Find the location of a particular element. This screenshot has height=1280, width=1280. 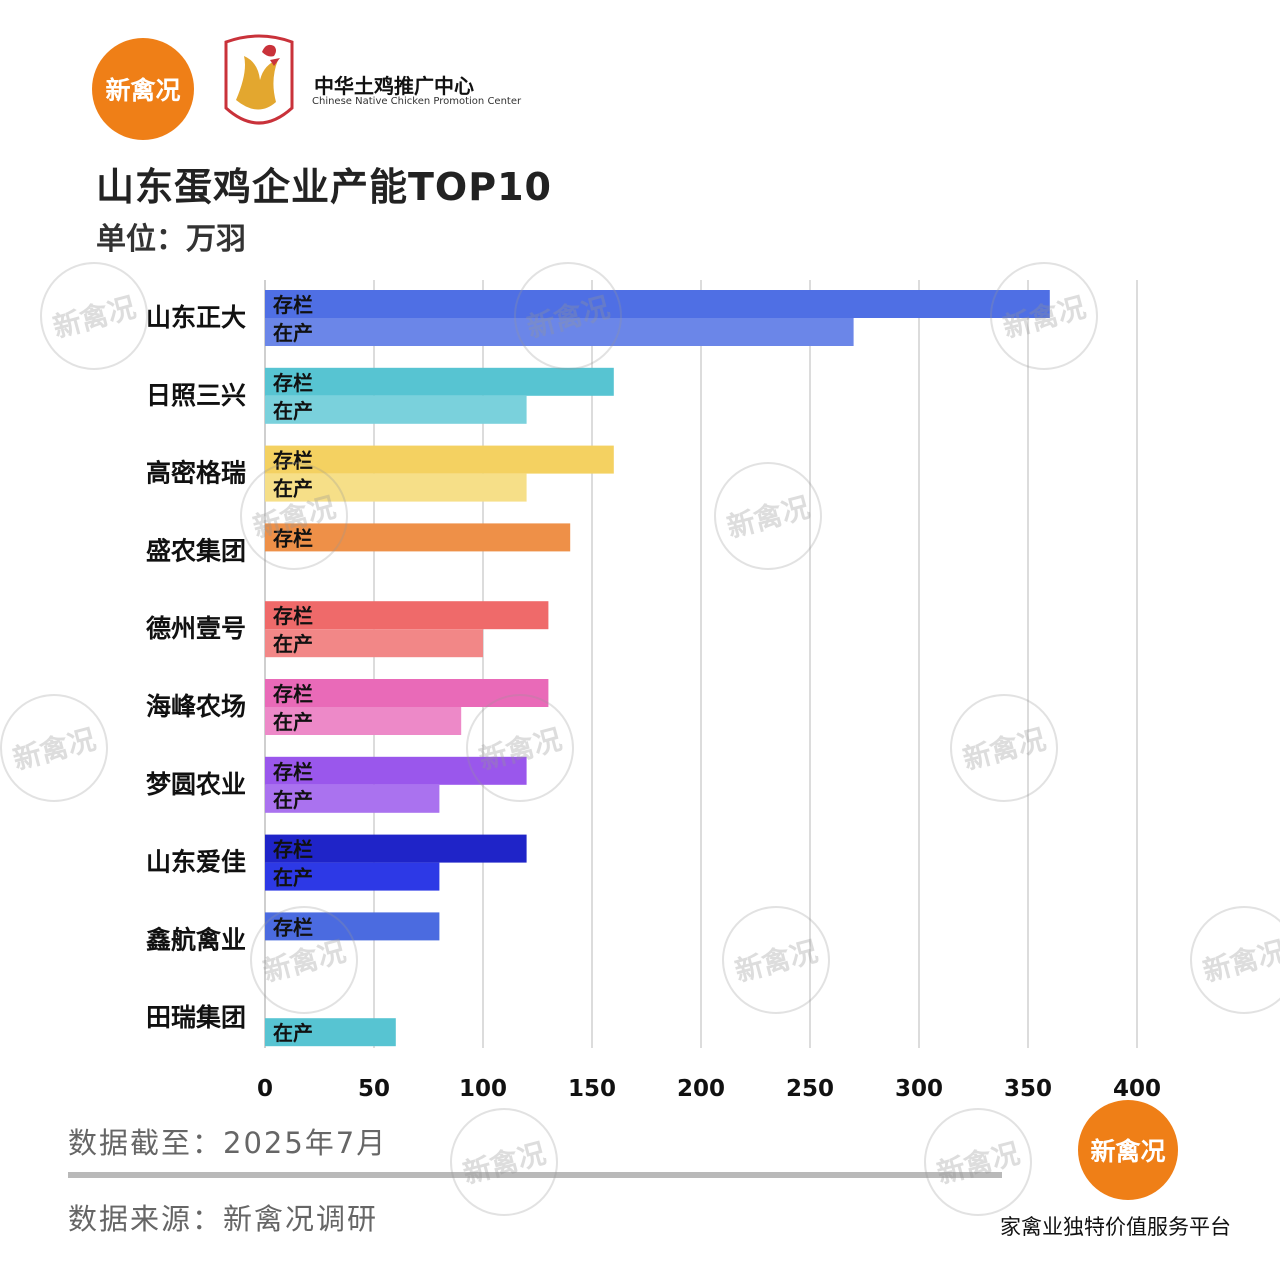

partner-name: 中华土鸡推广中心 is located at coordinates (394, 86).